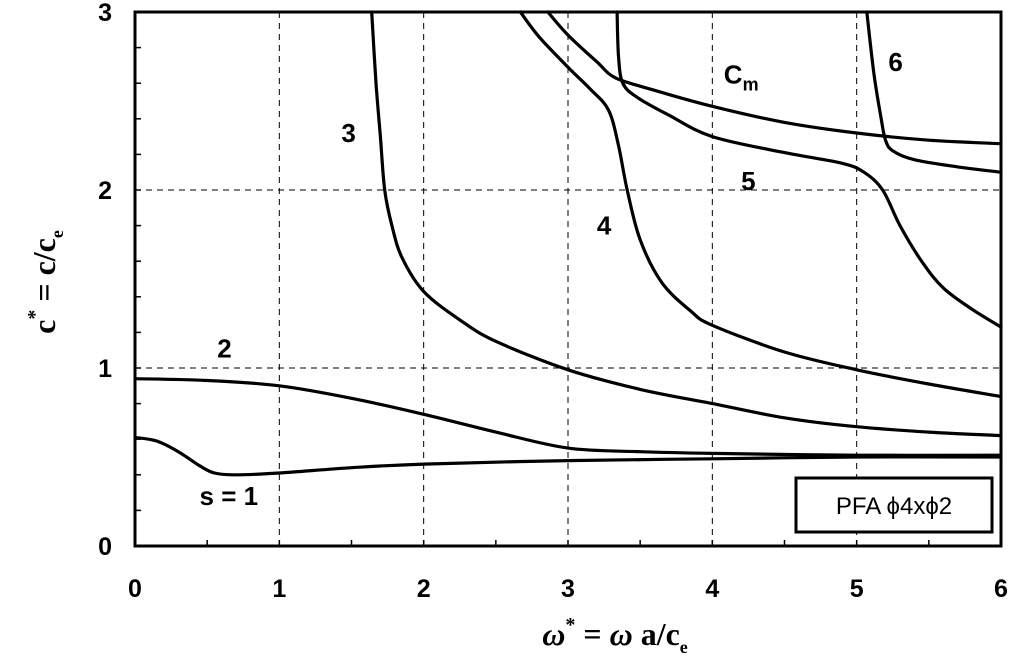  Describe the element at coordinates (424, 589) in the screenshot. I see `x-tick-label: 2` at that location.